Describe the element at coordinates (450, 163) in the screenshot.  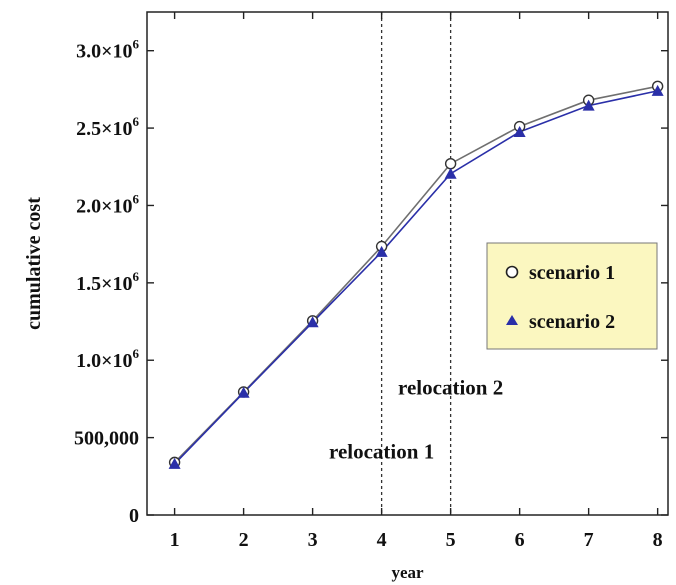
I see `scenario-1-point` at that location.